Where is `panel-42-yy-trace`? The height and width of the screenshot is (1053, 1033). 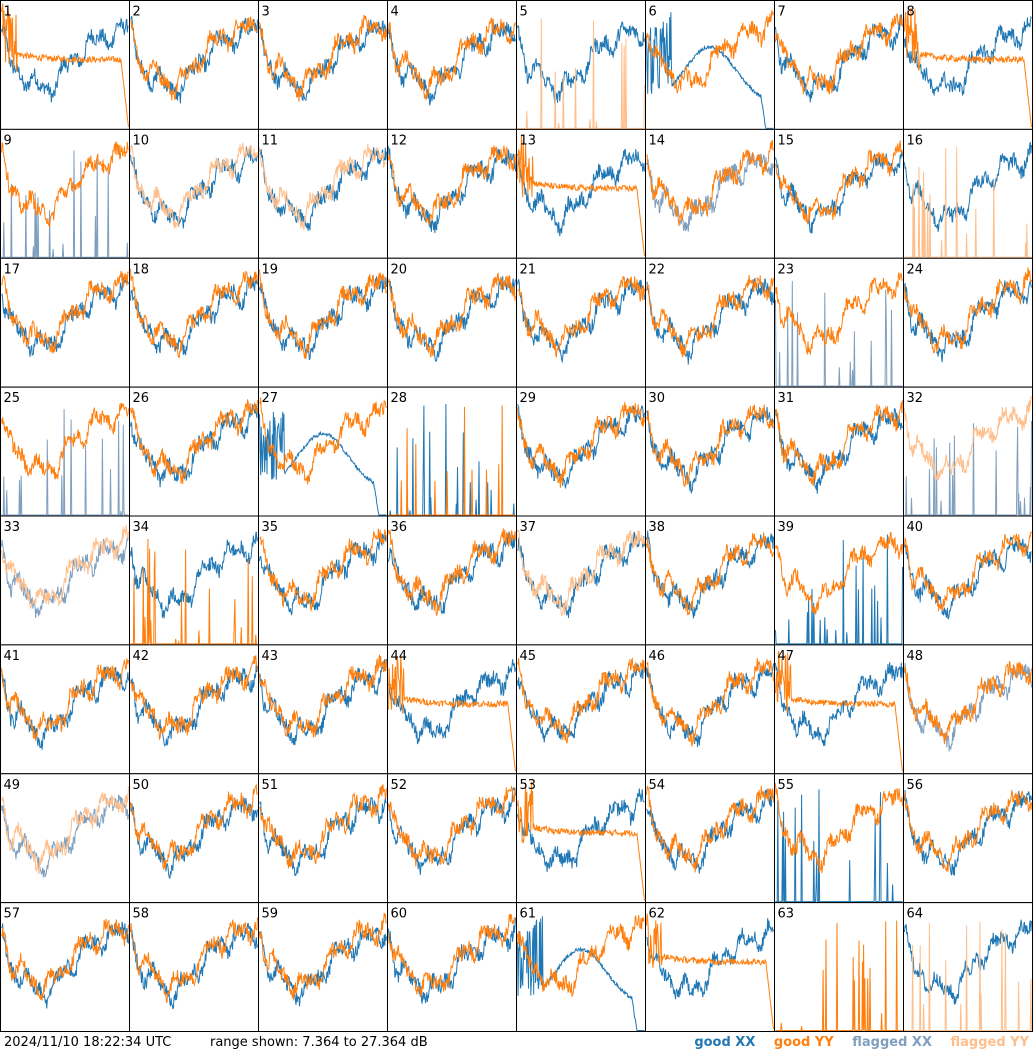
panel-42-yy-trace is located at coordinates (194, 698).